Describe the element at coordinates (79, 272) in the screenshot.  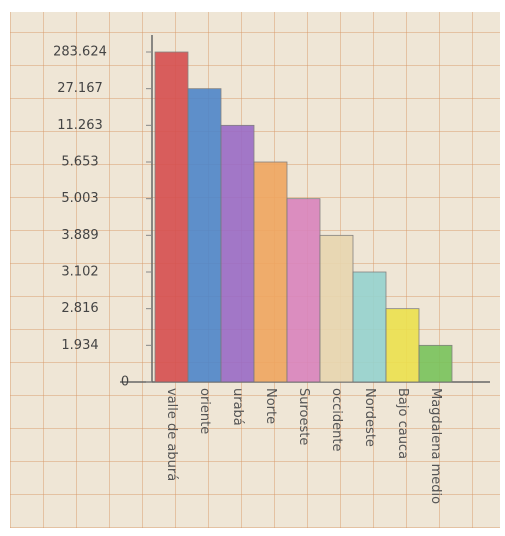
I see `y-tick-label: 3.102` at that location.